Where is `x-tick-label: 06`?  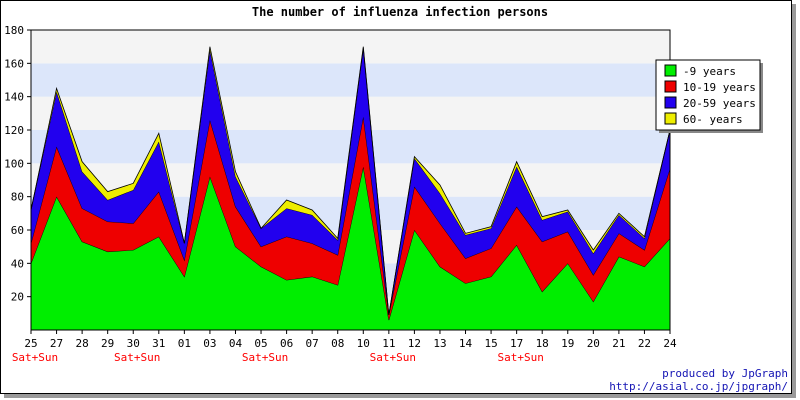 x-tick-label: 06 is located at coordinates (286, 343).